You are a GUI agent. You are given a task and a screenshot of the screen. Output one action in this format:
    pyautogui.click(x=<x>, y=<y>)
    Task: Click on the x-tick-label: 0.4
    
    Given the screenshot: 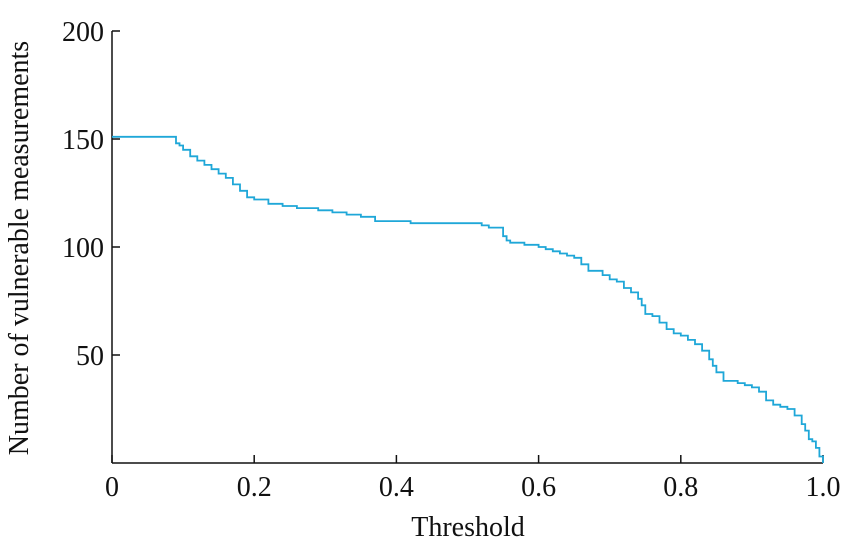 What is the action you would take?
    pyautogui.click(x=396, y=487)
    